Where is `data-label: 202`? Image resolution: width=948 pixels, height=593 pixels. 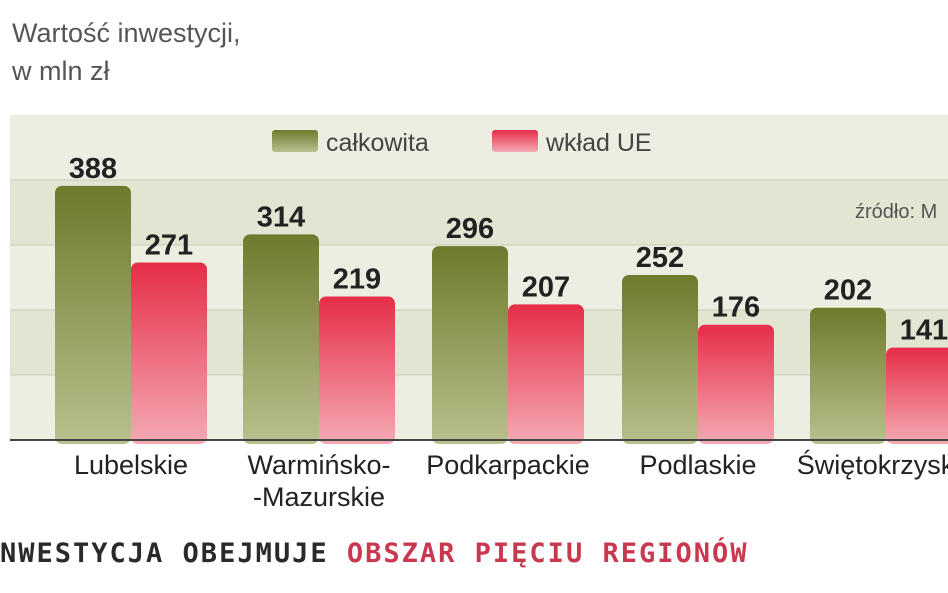
data-label: 202 is located at coordinates (848, 291).